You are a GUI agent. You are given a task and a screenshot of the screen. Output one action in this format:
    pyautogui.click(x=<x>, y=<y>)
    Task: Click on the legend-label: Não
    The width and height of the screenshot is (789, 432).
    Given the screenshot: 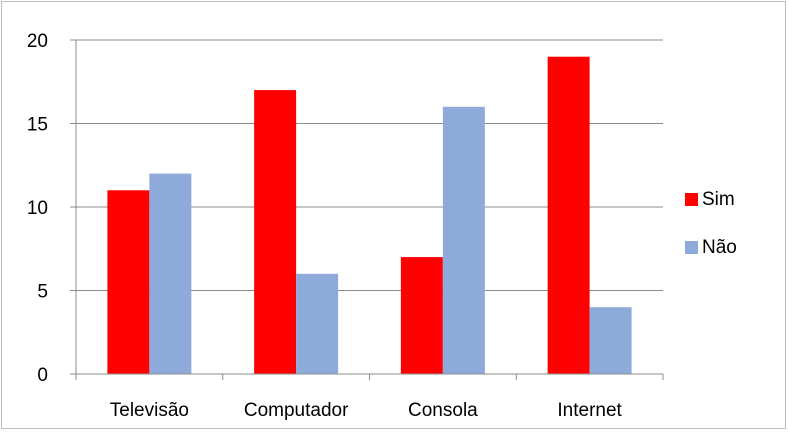 What is the action you would take?
    pyautogui.click(x=719, y=247)
    